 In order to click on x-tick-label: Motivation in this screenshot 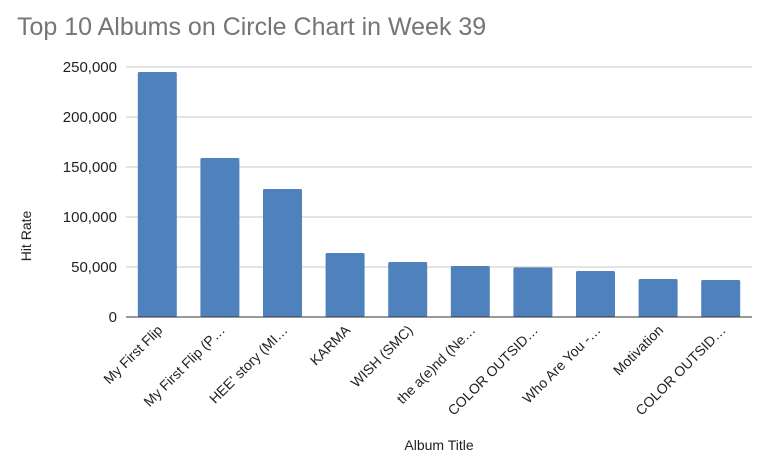, I will do `click(638, 350)`.